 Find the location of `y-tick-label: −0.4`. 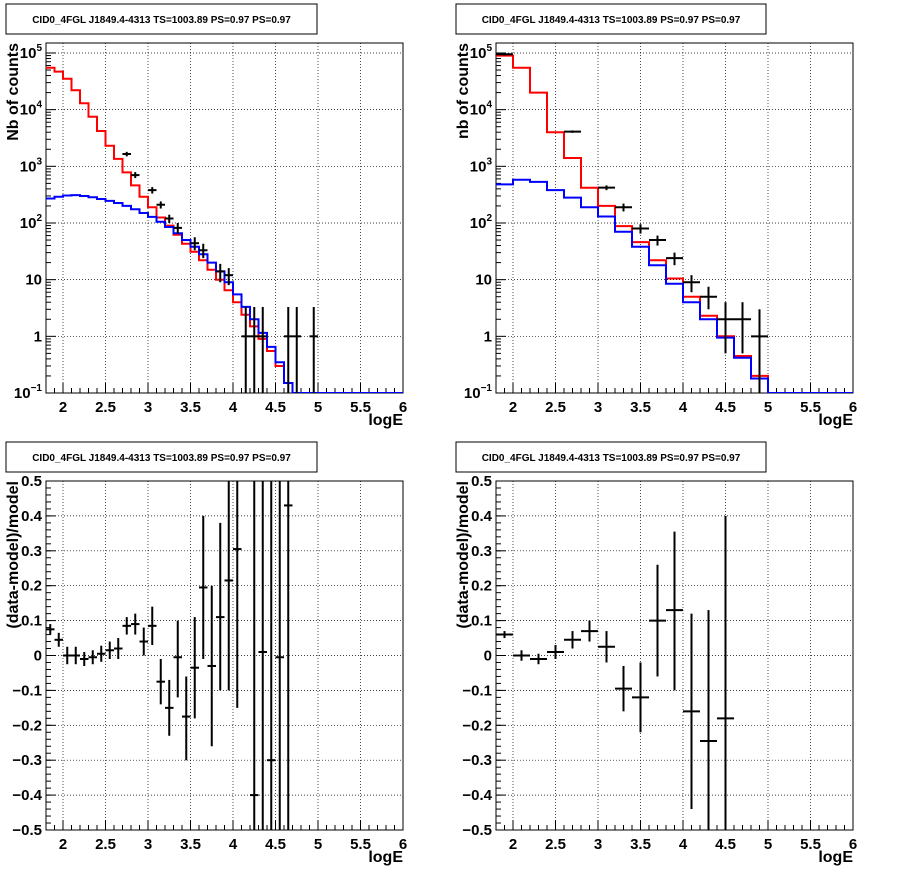

y-tick-label: −0.4 is located at coordinates (477, 795).